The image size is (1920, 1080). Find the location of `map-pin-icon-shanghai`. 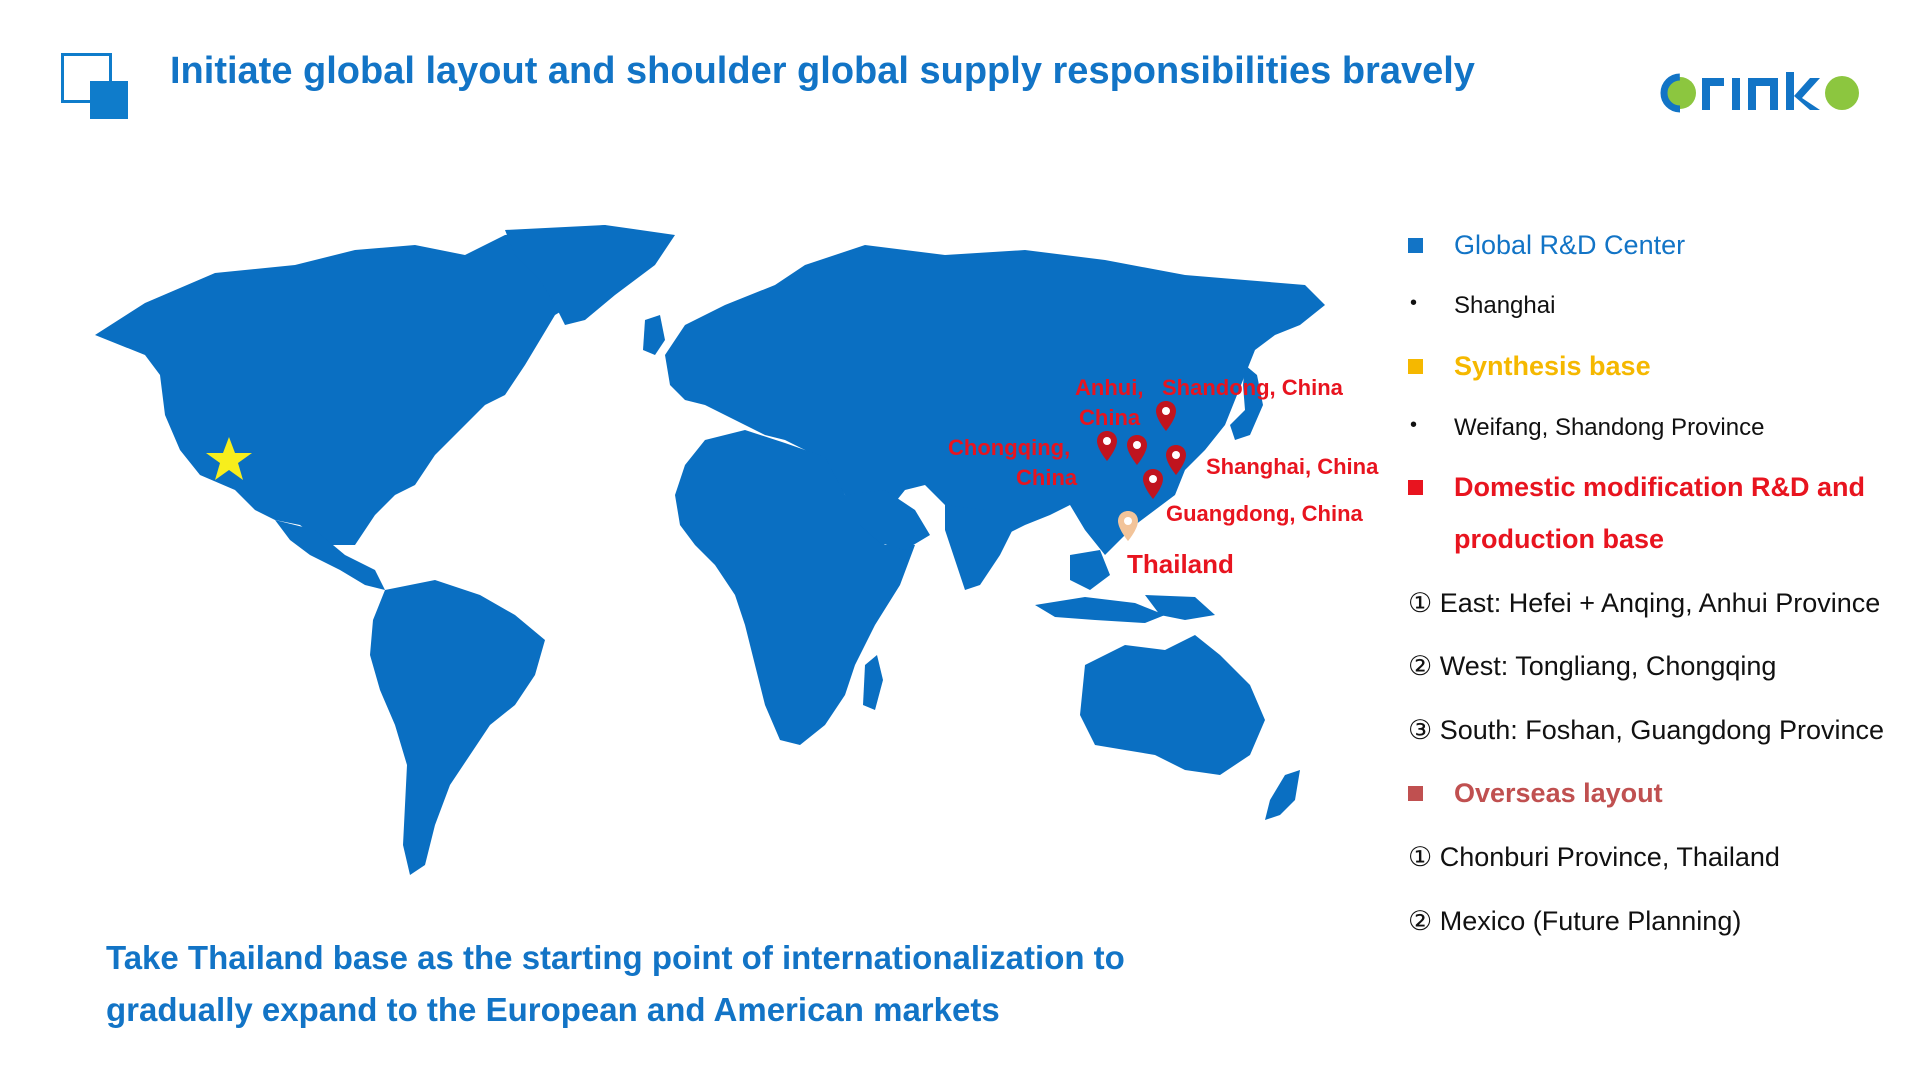

map-pin-icon-shanghai is located at coordinates (1176, 460).